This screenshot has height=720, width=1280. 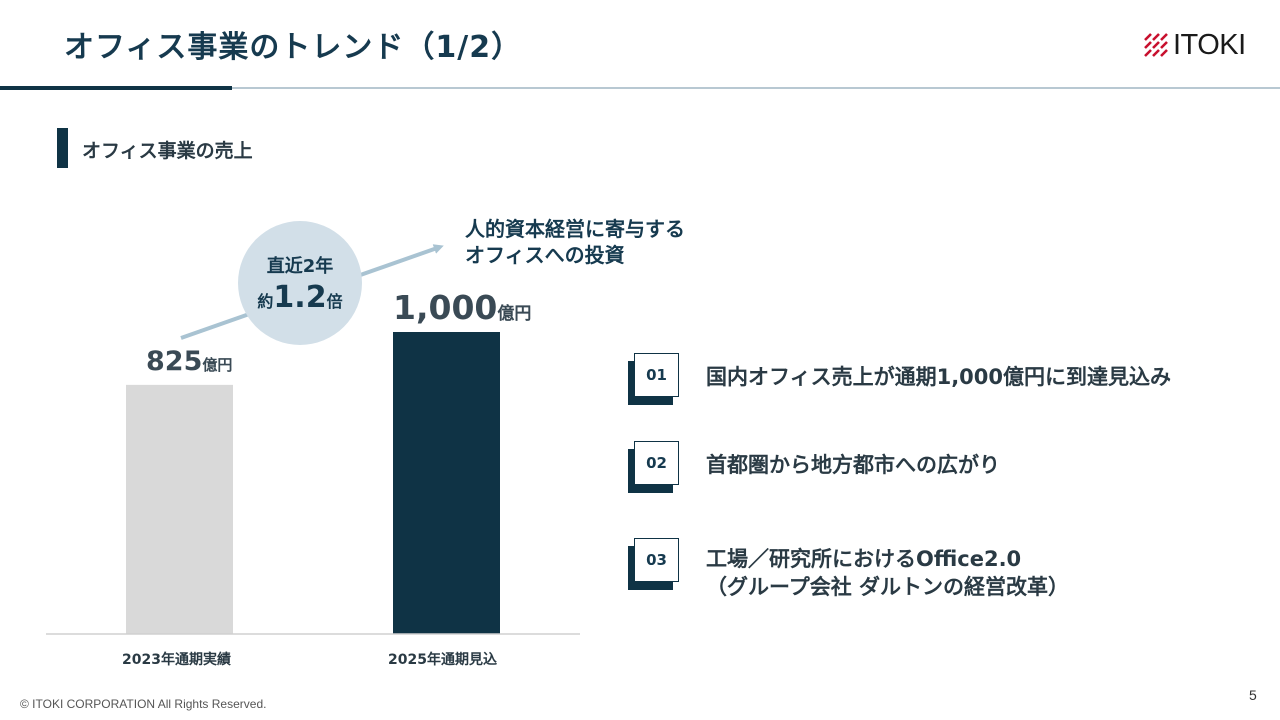 What do you see at coordinates (575, 242) in the screenshot?
I see `investment-annotation: 人的資本経営に寄与する オフィスへの投資` at bounding box center [575, 242].